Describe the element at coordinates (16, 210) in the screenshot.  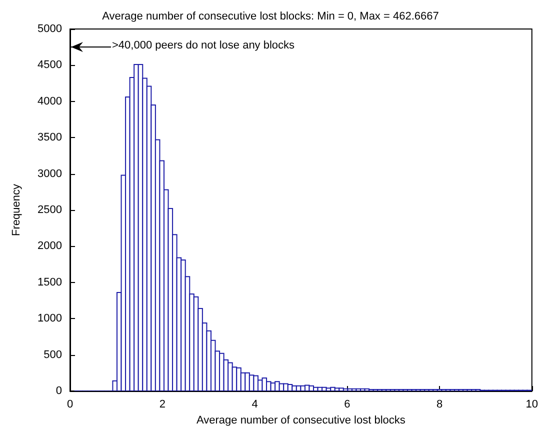
I see `y-axis-title: Frequency` at that location.